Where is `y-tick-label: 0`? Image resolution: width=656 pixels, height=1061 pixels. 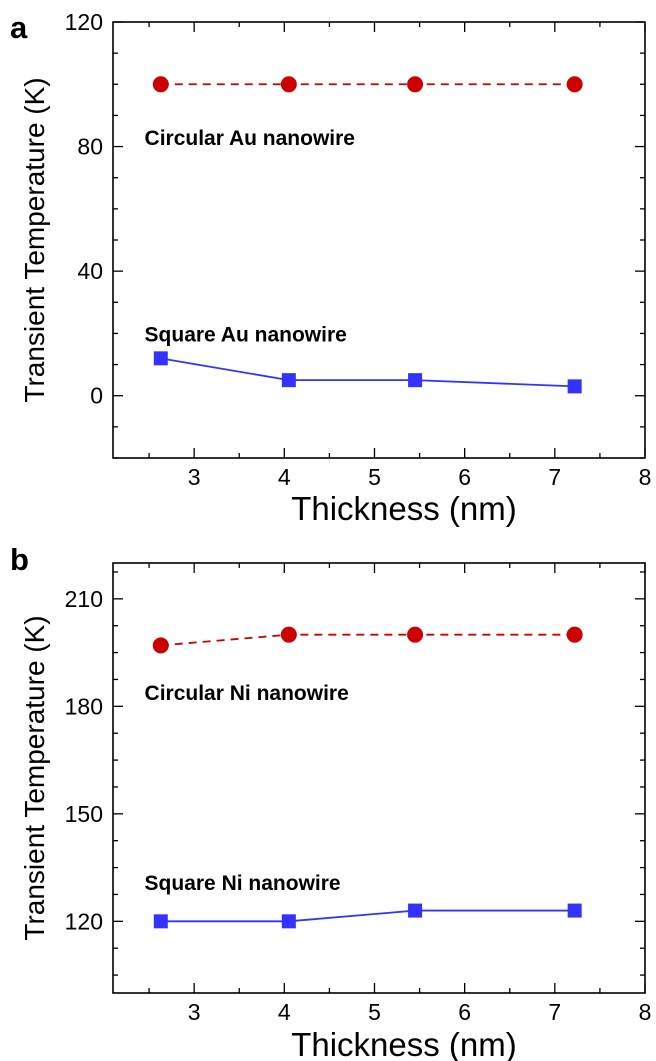
y-tick-label: 0 is located at coordinates (96, 396).